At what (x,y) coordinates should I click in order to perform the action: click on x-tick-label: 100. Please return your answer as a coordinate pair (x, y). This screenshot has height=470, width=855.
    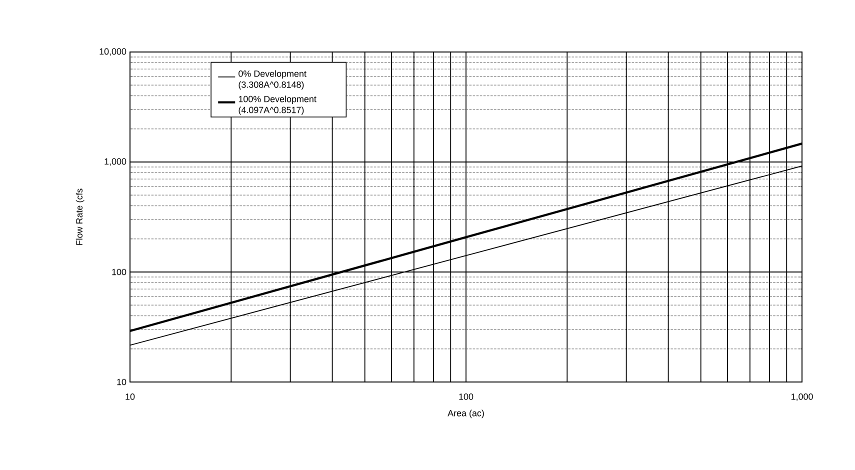
    Looking at the image, I should click on (466, 396).